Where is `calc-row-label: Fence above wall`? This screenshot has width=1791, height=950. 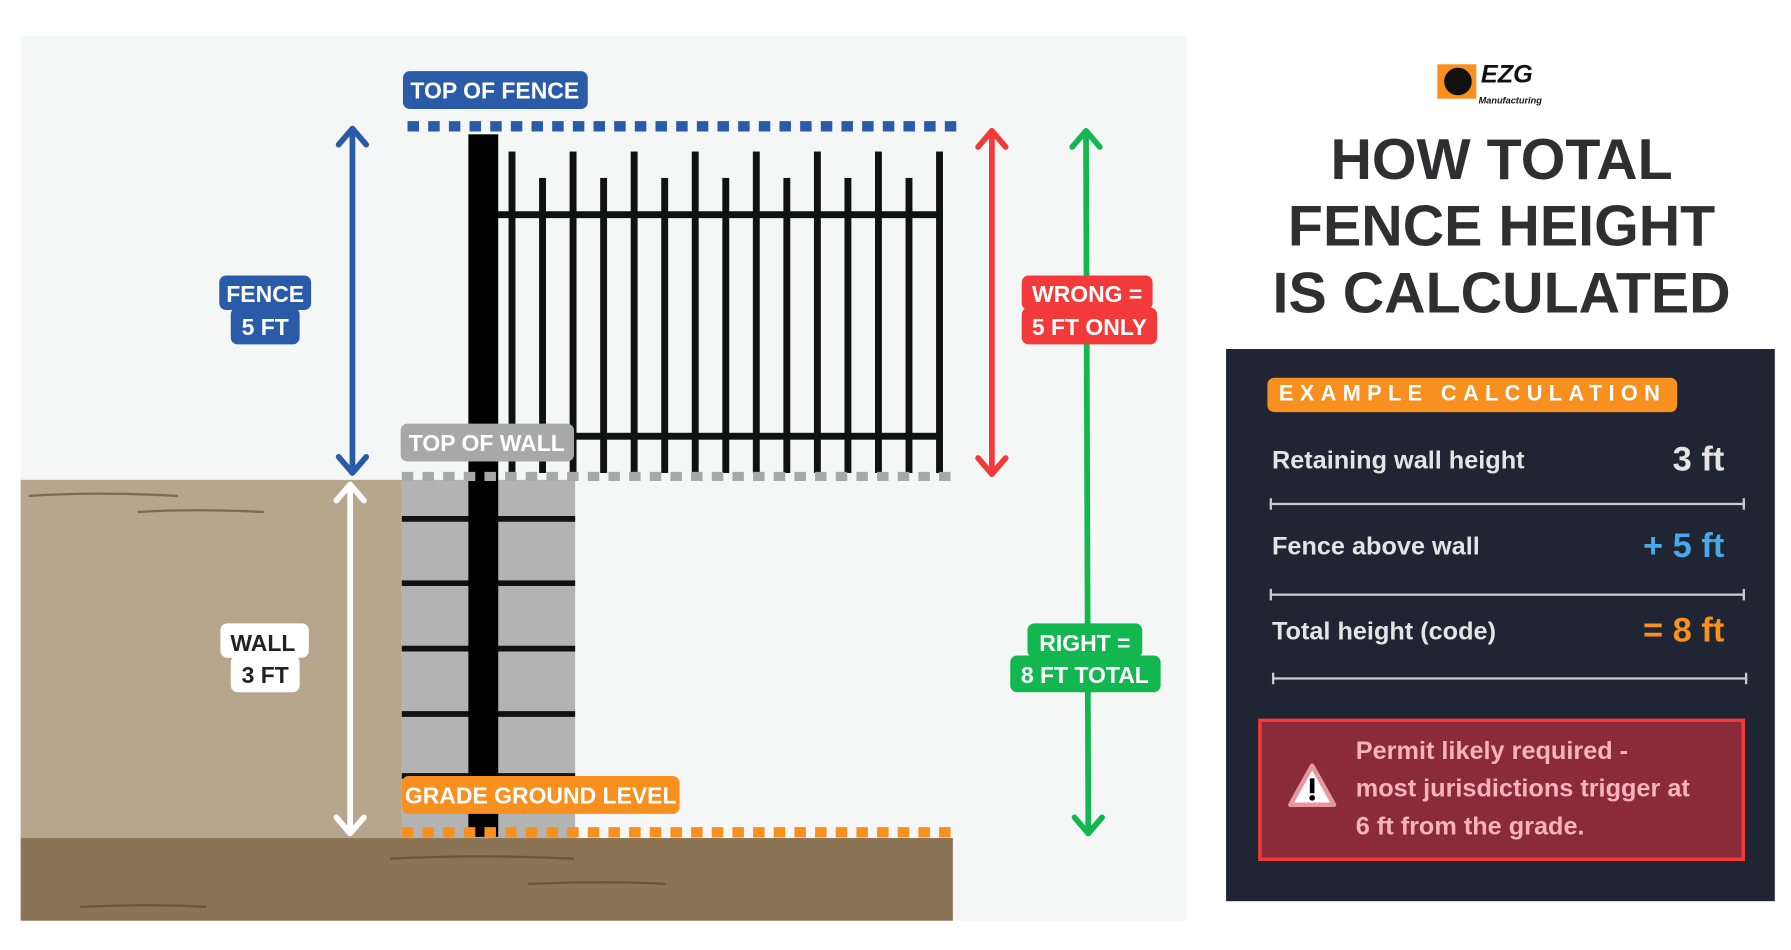
calc-row-label: Fence above wall is located at coordinates (1375, 546).